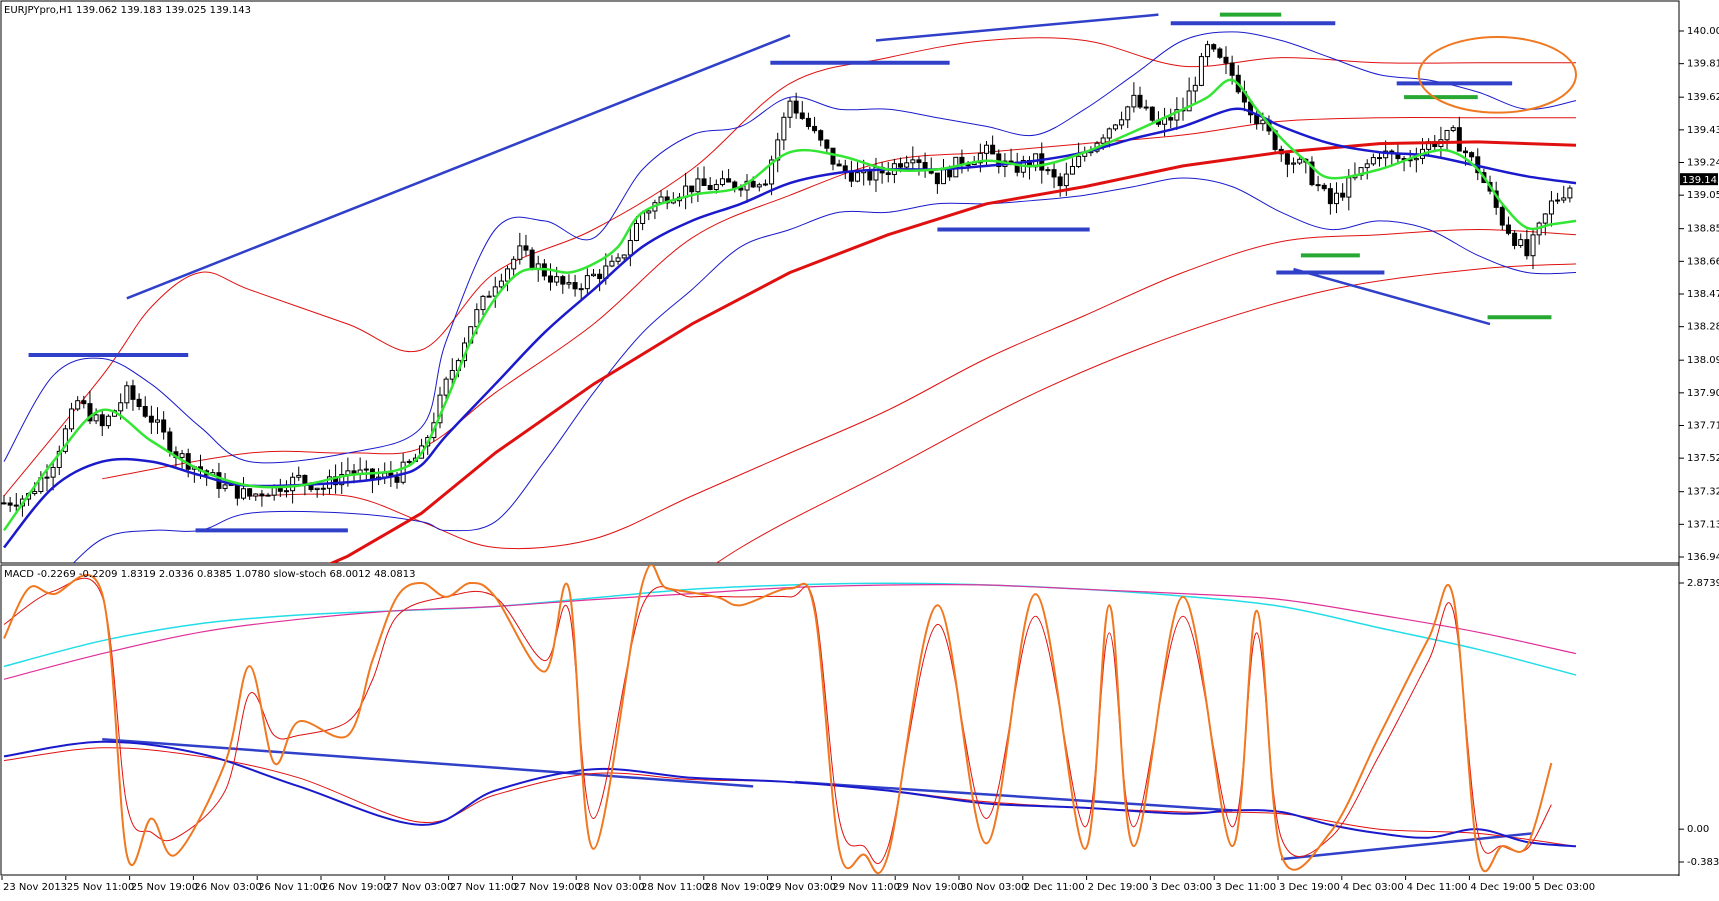  What do you see at coordinates (546, 887) in the screenshot?
I see `time-tick-label: 27 Nov 19:00` at bounding box center [546, 887].